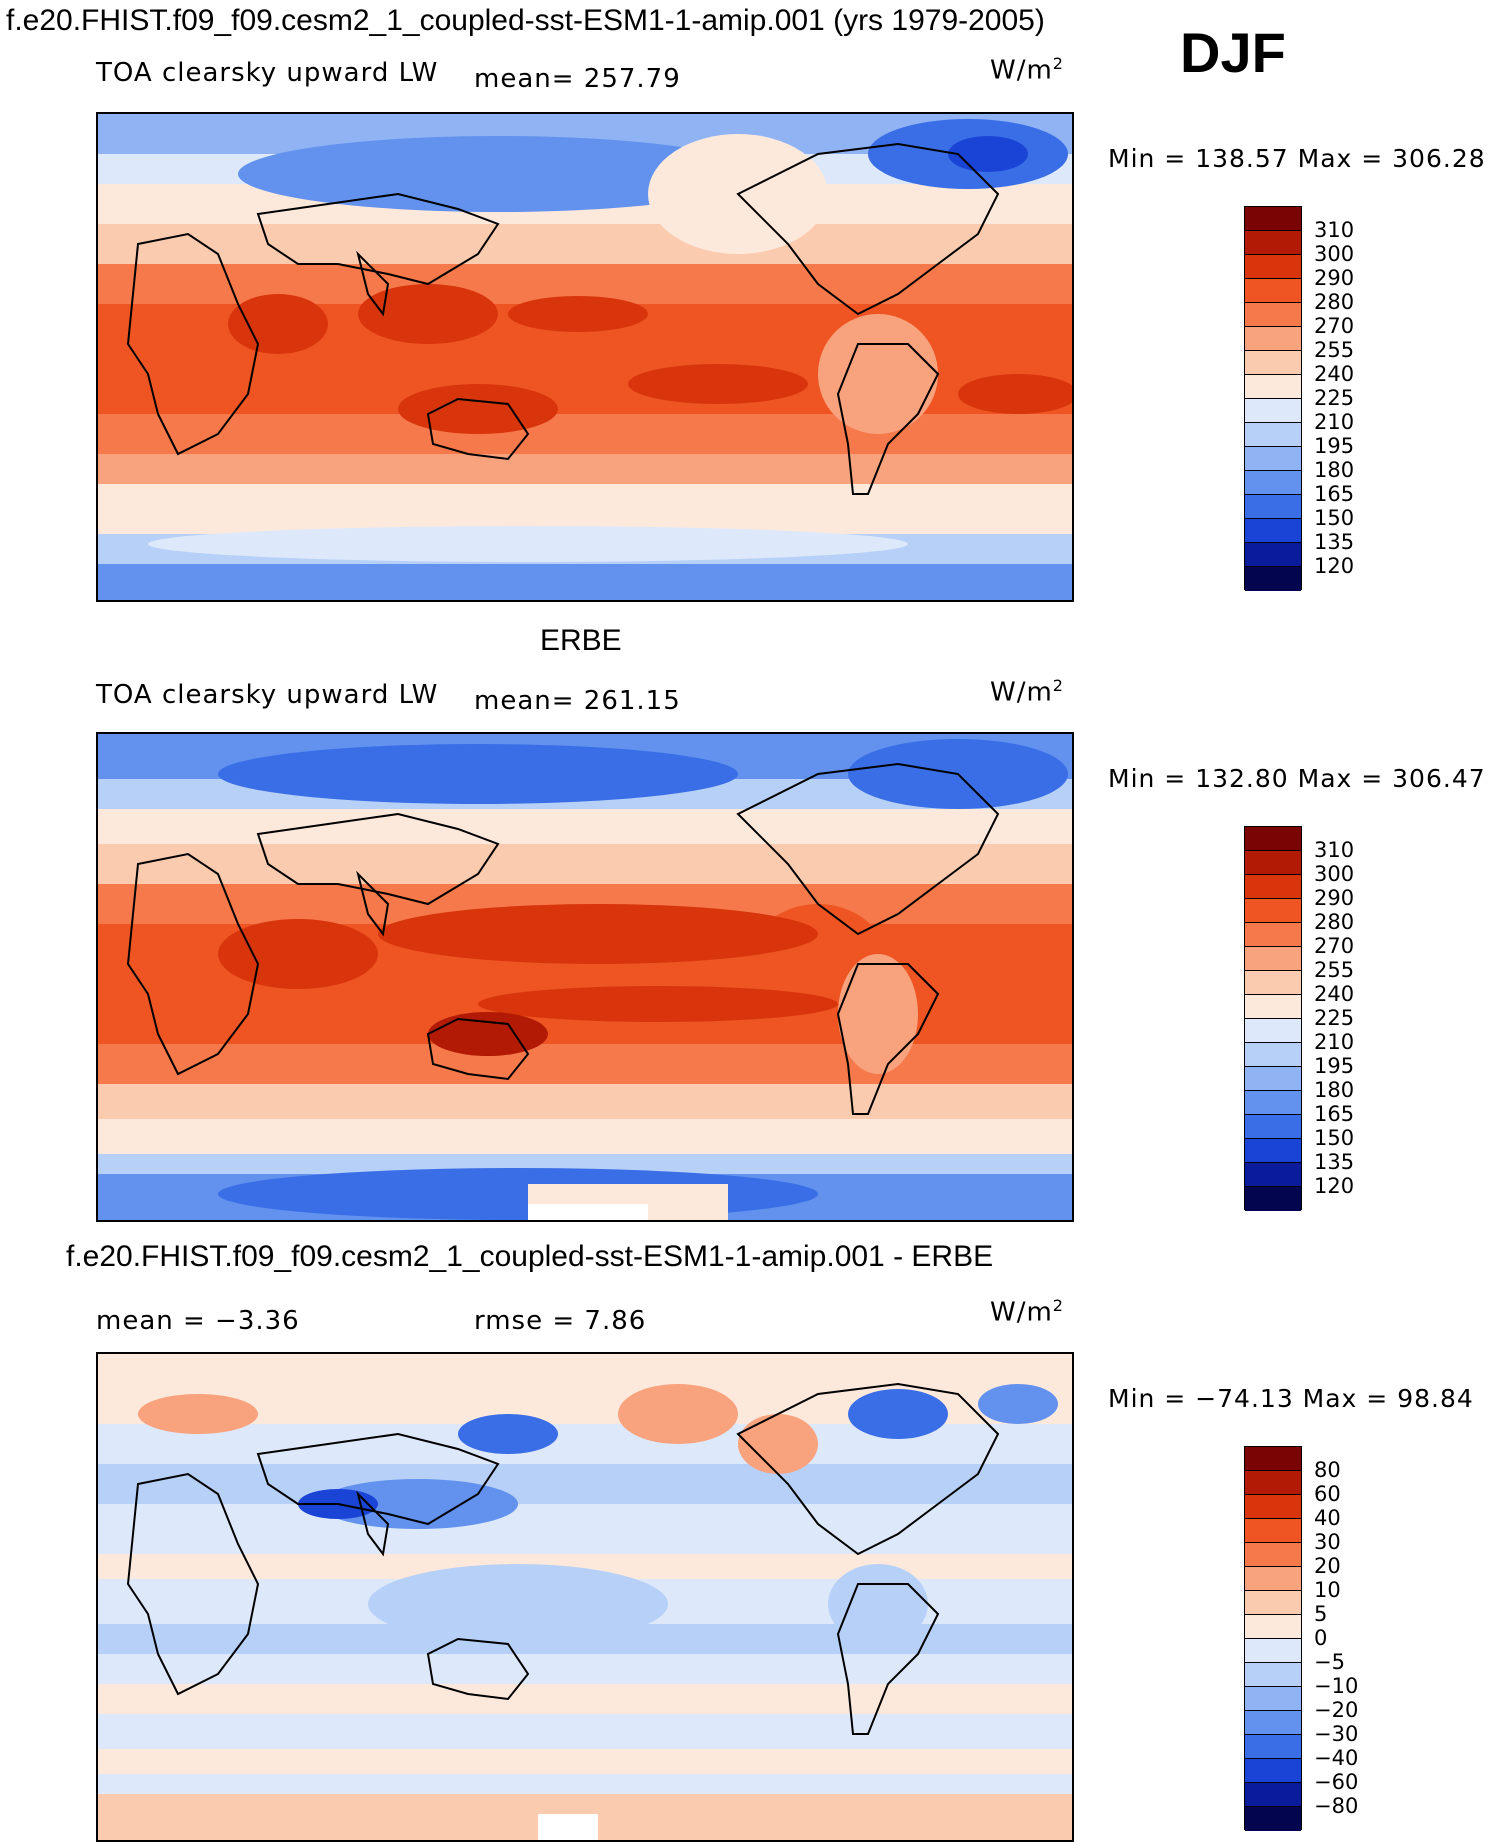 This screenshot has height=1846, width=1501. Describe the element at coordinates (1297, 778) in the screenshot. I see `panel2-minmax: Min = 132.80 Max = 306.47` at that location.